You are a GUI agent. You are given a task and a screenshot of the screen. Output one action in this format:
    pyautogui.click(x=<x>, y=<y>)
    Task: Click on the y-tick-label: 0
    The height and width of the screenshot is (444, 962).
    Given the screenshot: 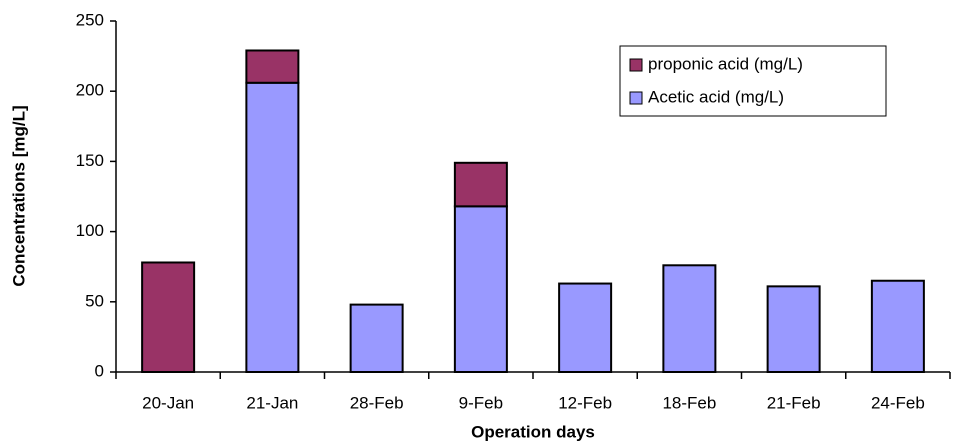 What is the action you would take?
    pyautogui.click(x=99, y=370)
    